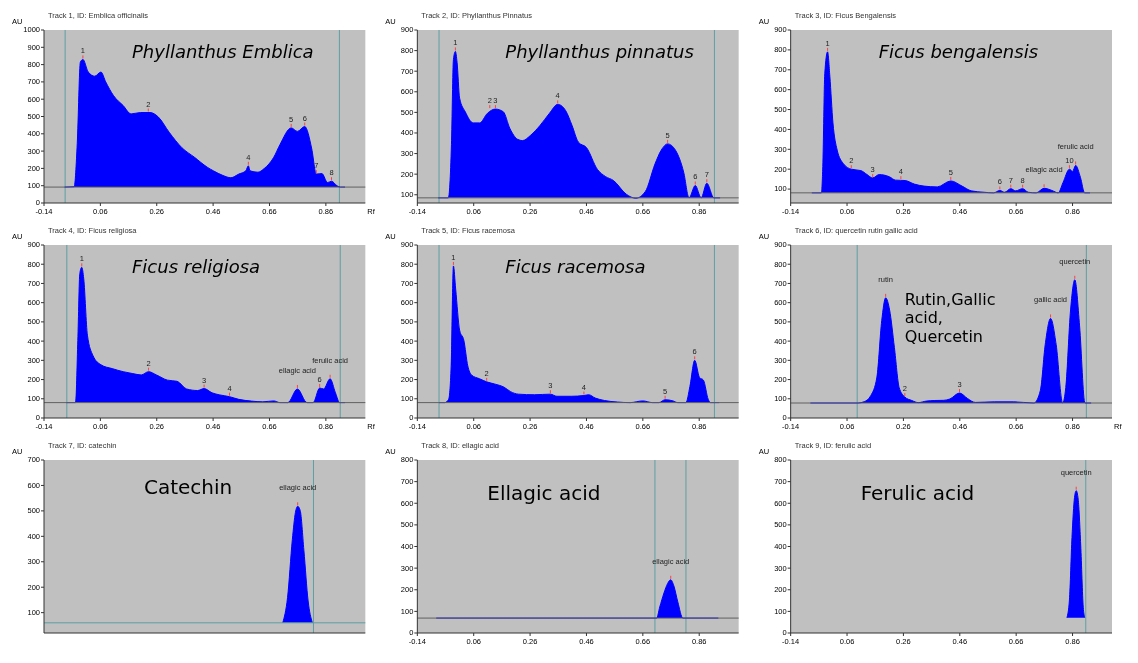  I want to click on annotation: Phyllanthus Emblica, so click(223, 51).